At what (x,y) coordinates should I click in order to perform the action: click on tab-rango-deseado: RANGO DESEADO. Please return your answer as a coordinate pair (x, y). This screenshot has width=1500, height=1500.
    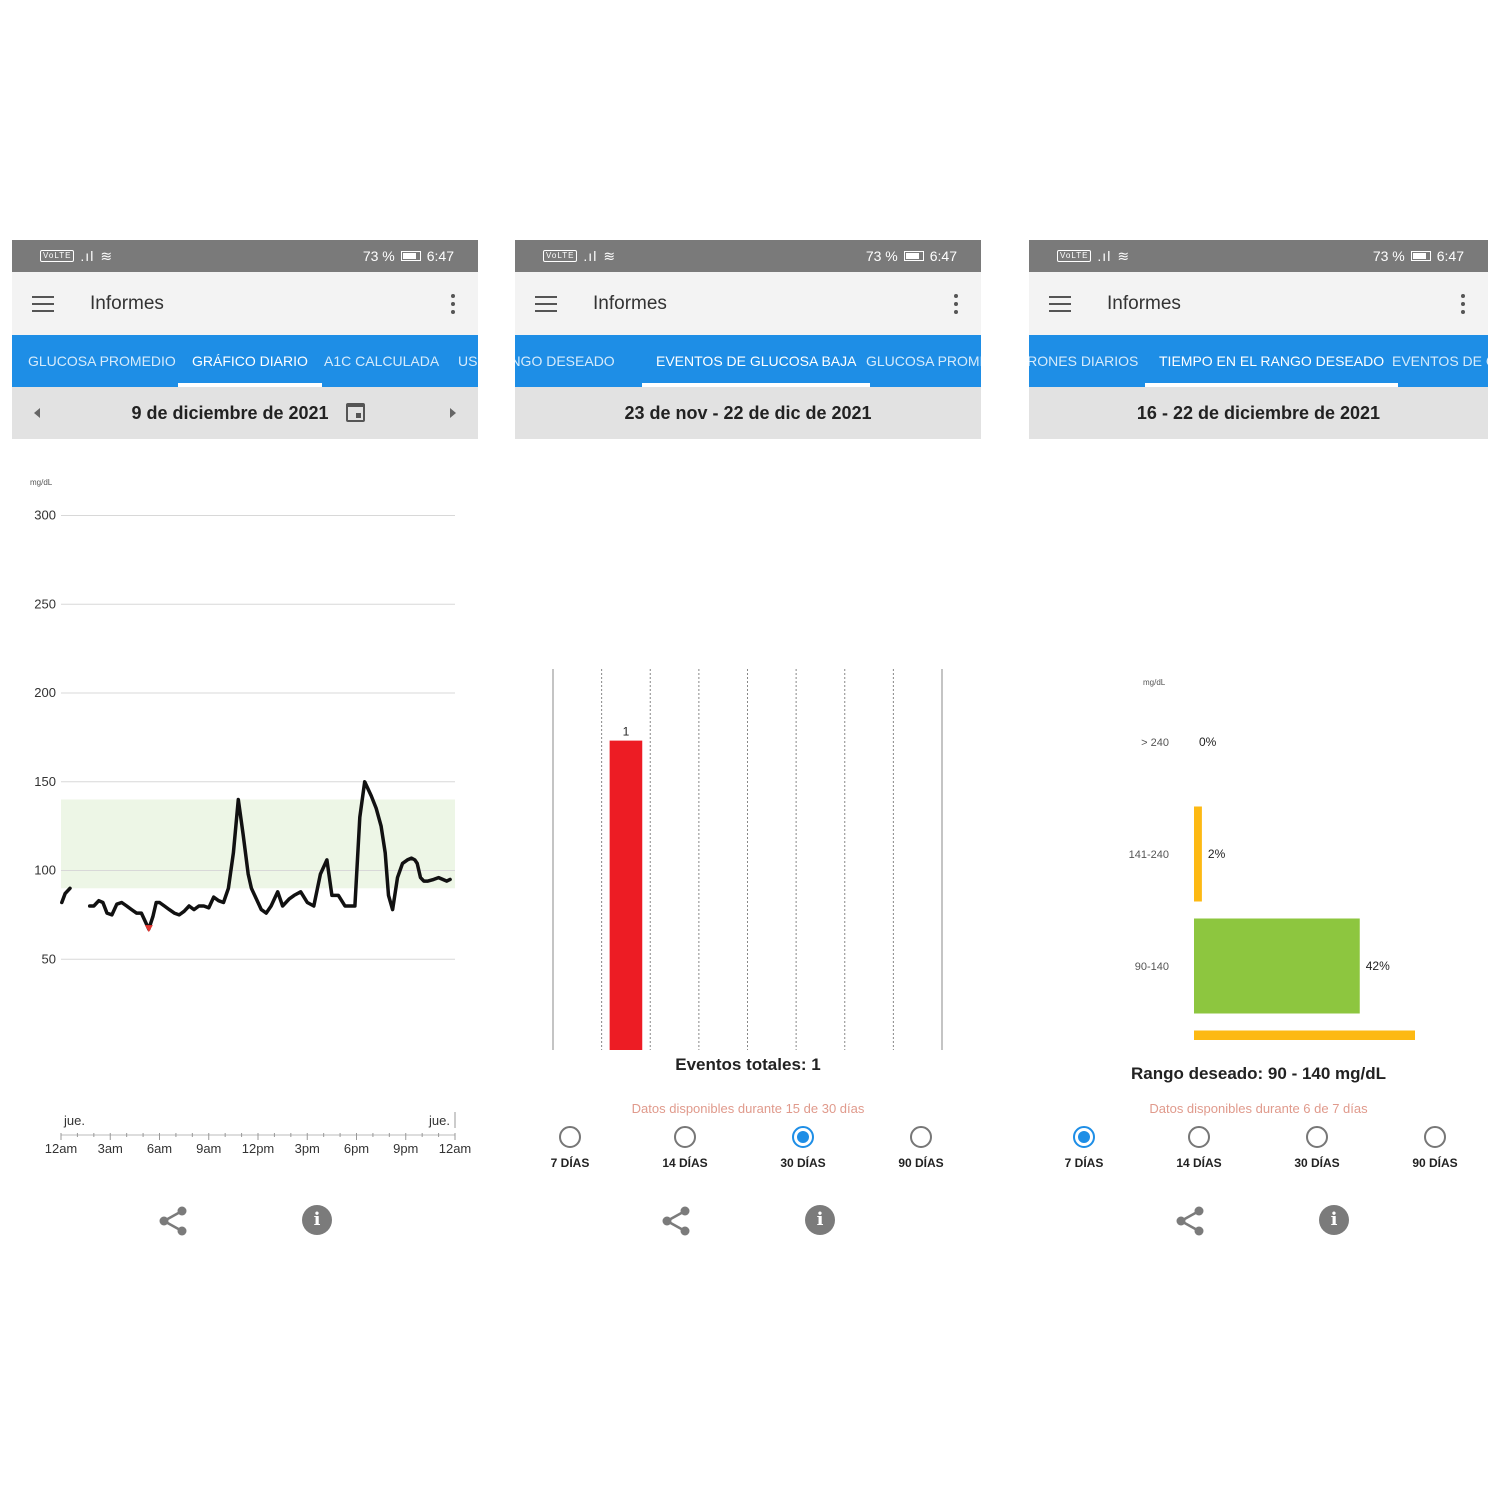
    Looking at the image, I should click on (565, 361).